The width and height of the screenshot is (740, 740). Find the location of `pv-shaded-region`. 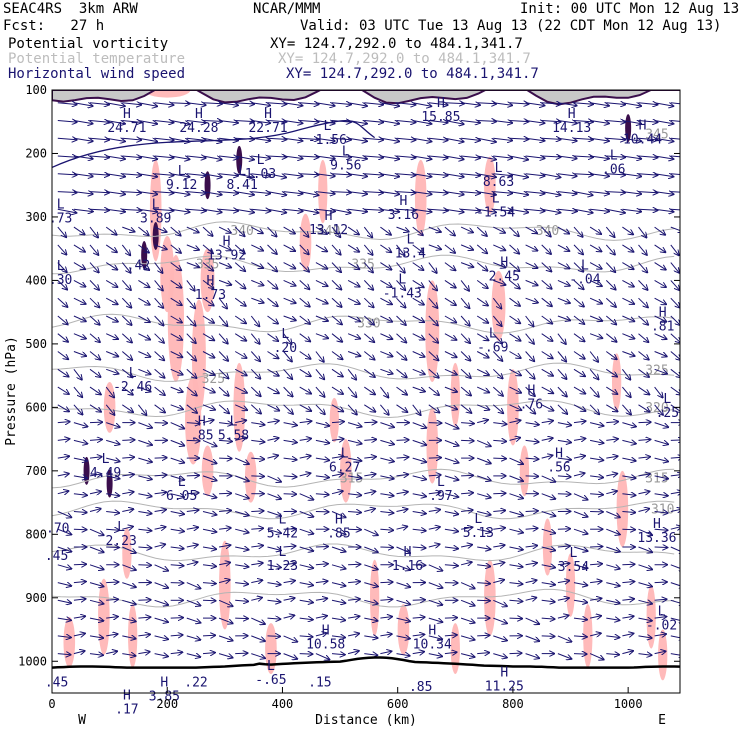

pv-shaded-region is located at coordinates (375, 597).